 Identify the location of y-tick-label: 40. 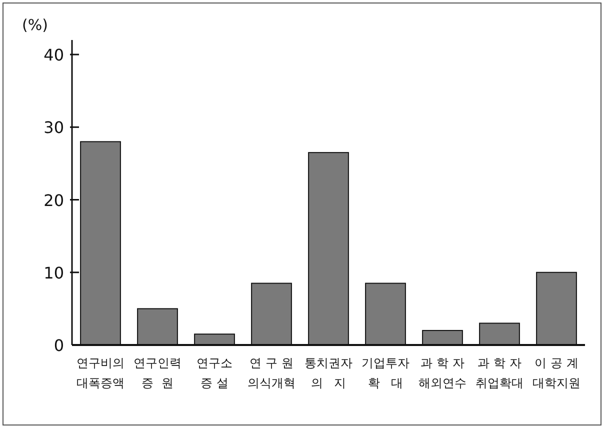
(54, 55).